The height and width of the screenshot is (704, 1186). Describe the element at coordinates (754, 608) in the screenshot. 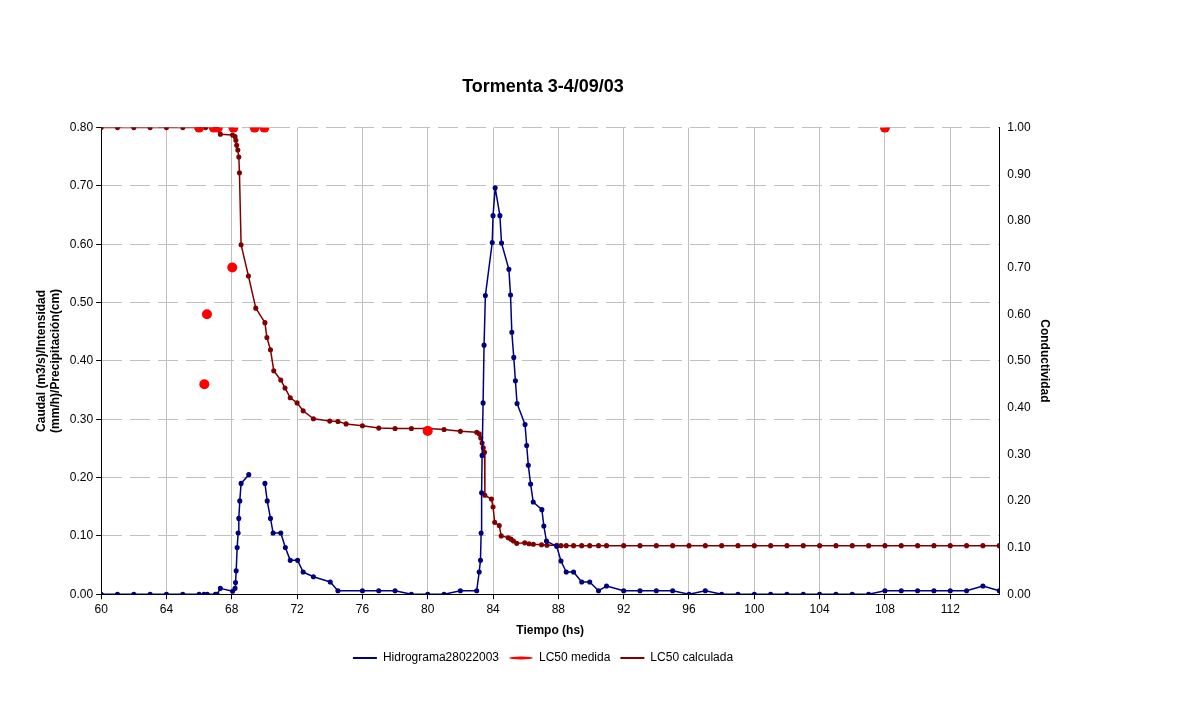

I see `x-tick-label: 100` at that location.